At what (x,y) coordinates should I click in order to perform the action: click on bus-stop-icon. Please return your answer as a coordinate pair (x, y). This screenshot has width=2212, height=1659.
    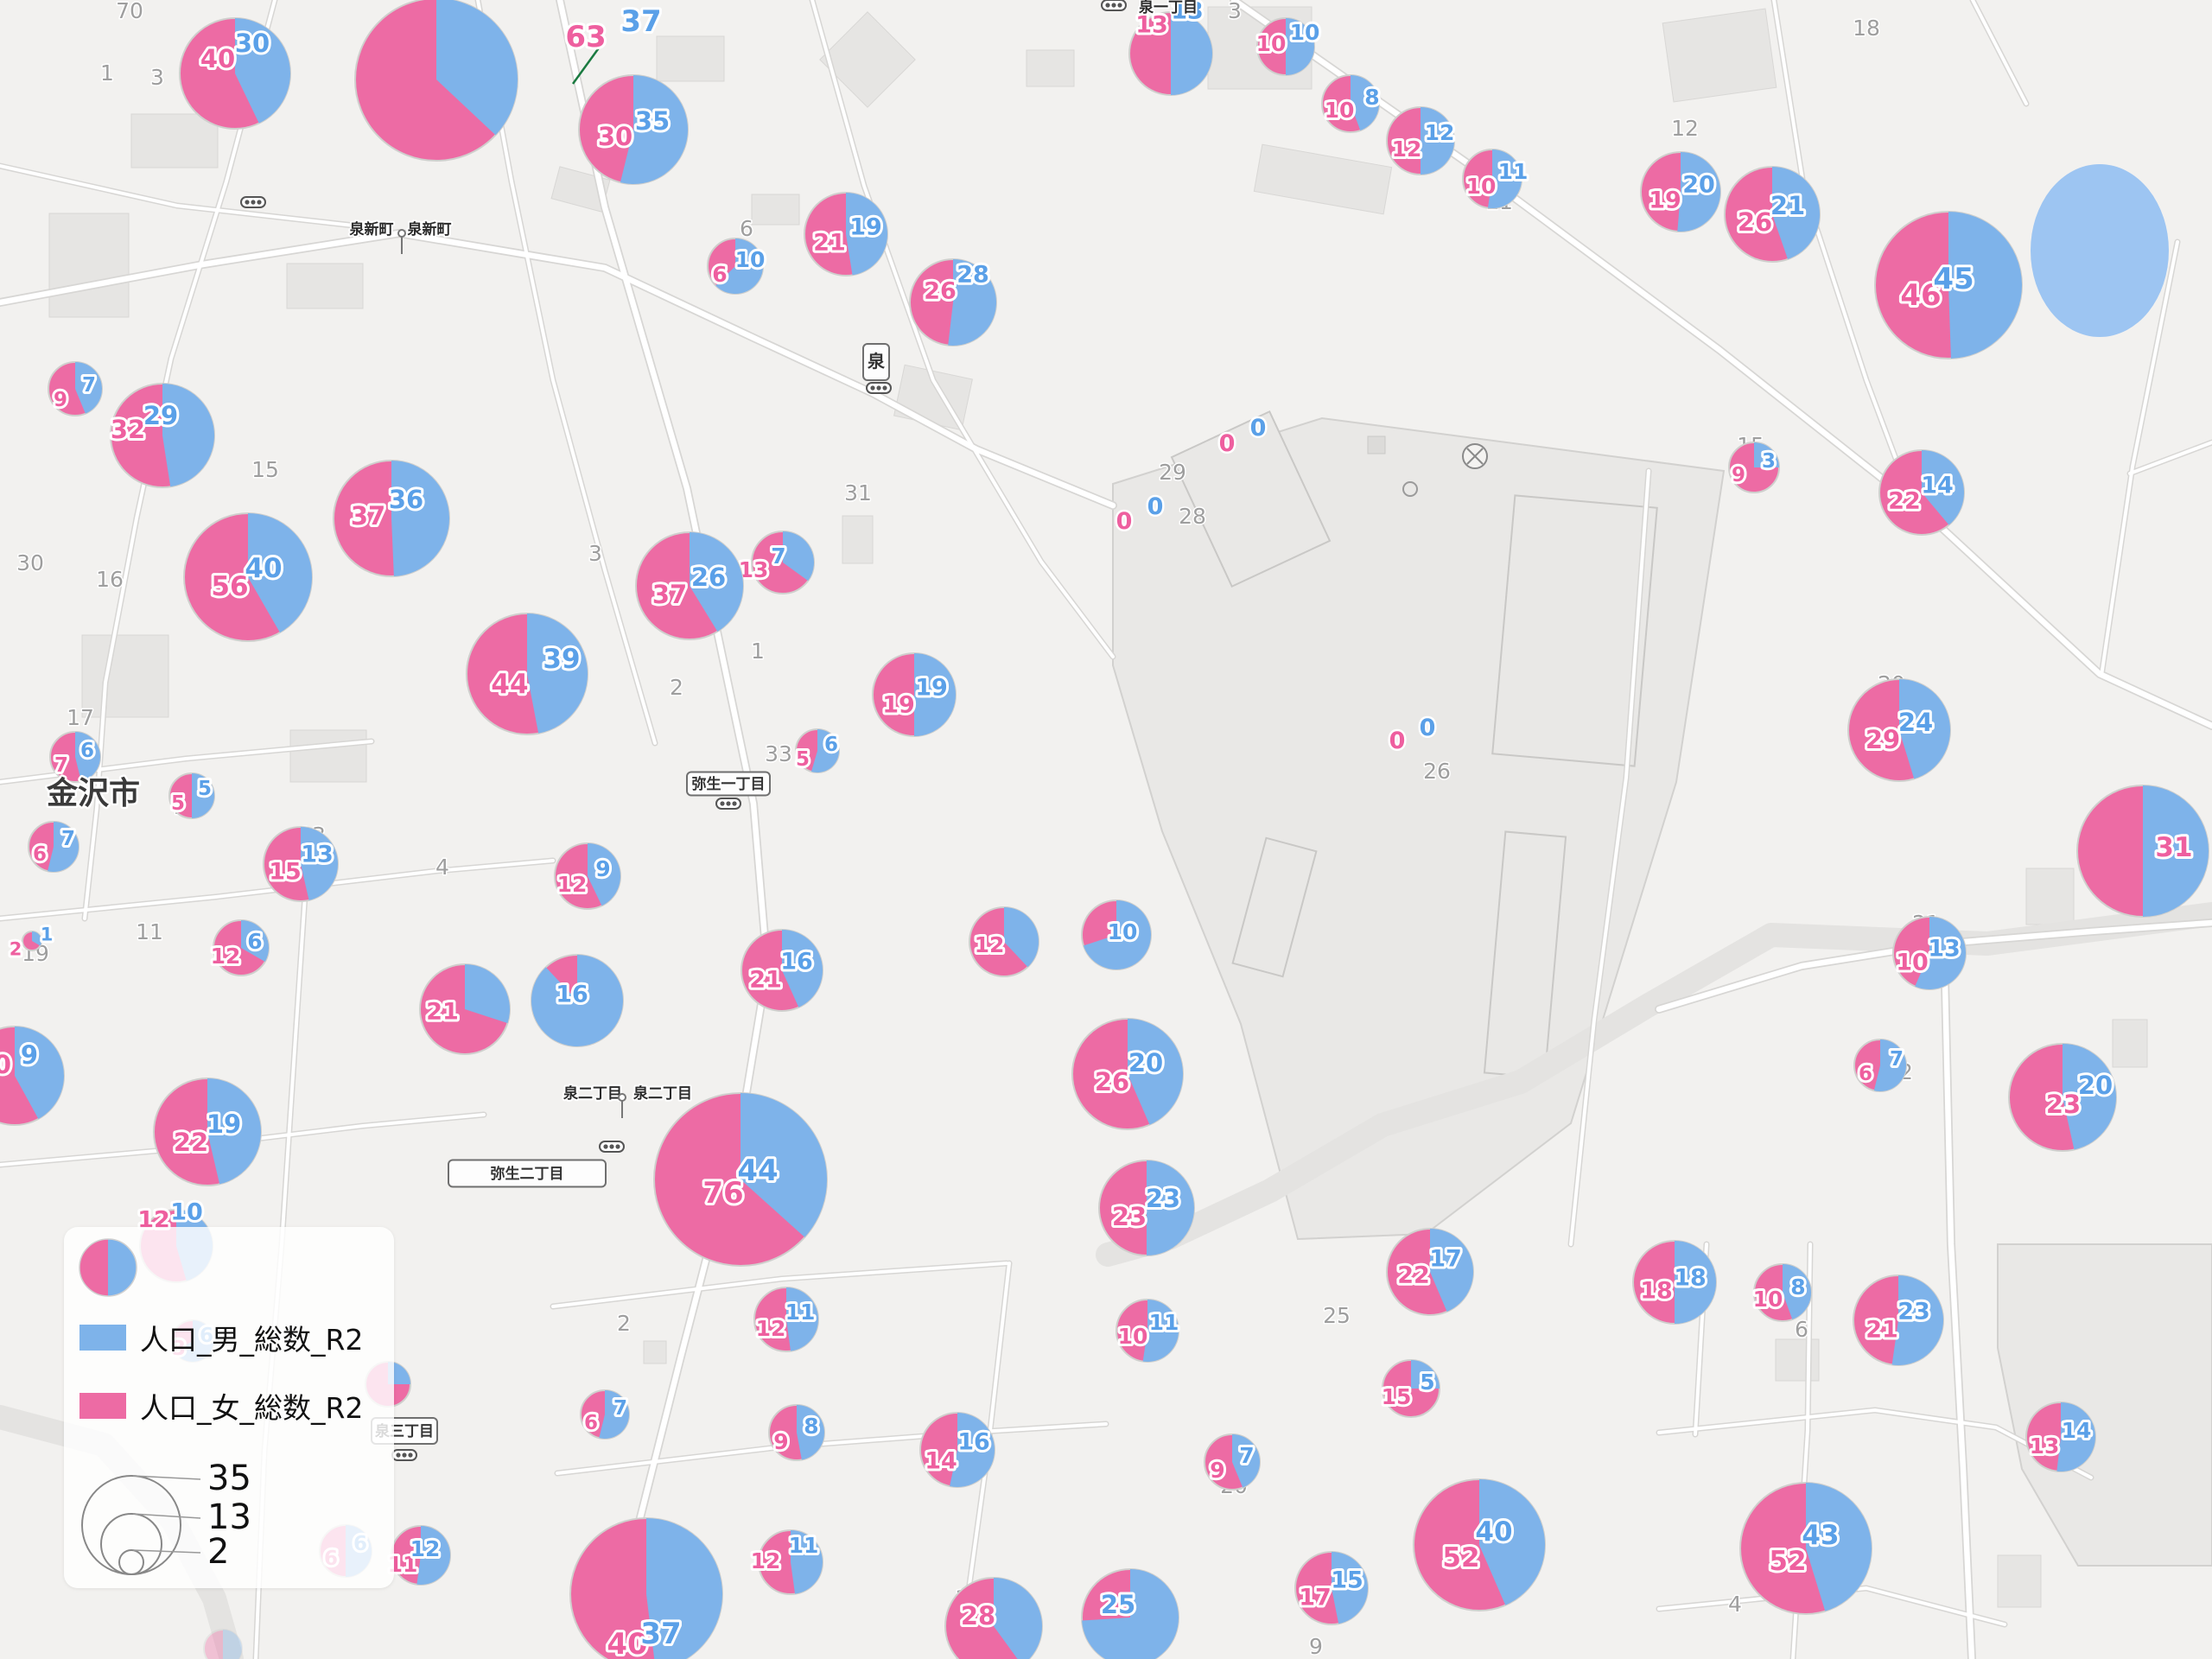
    Looking at the image, I should click on (884, 388).